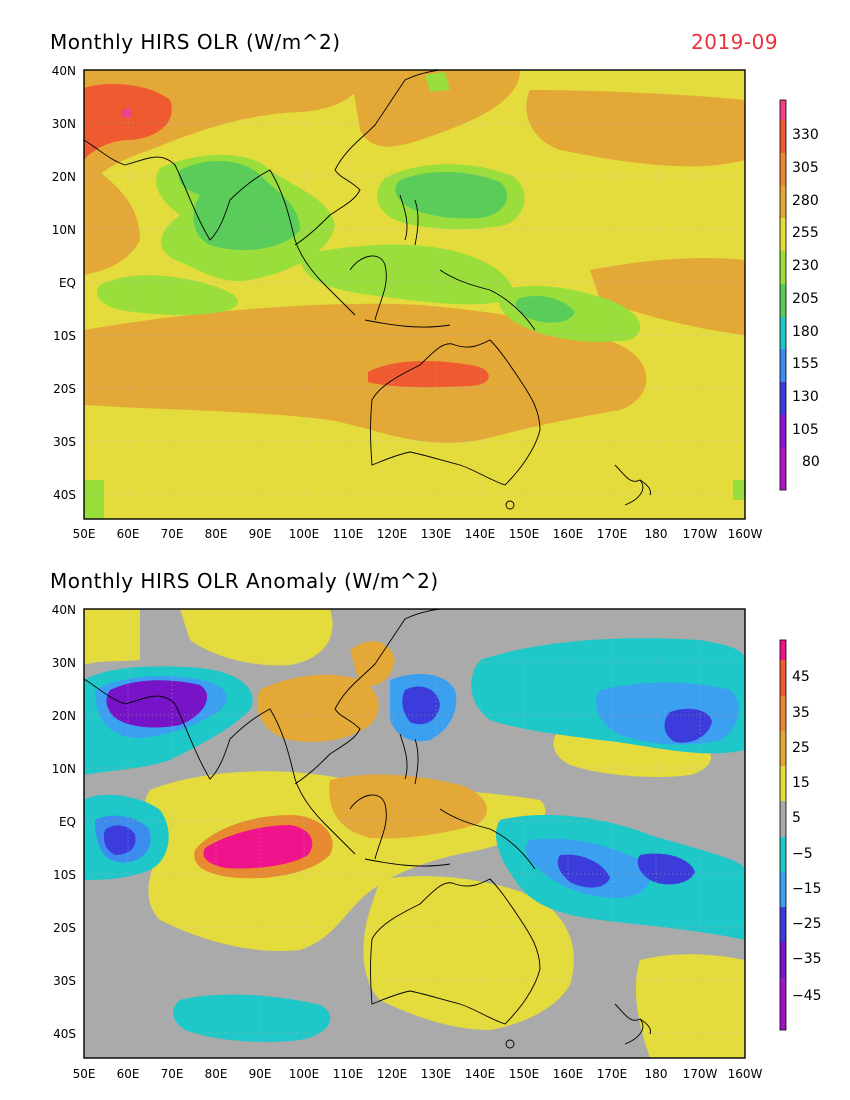 The height and width of the screenshot is (1100, 850). Describe the element at coordinates (801, 713) in the screenshot. I see `colorbar-label: 35` at that location.